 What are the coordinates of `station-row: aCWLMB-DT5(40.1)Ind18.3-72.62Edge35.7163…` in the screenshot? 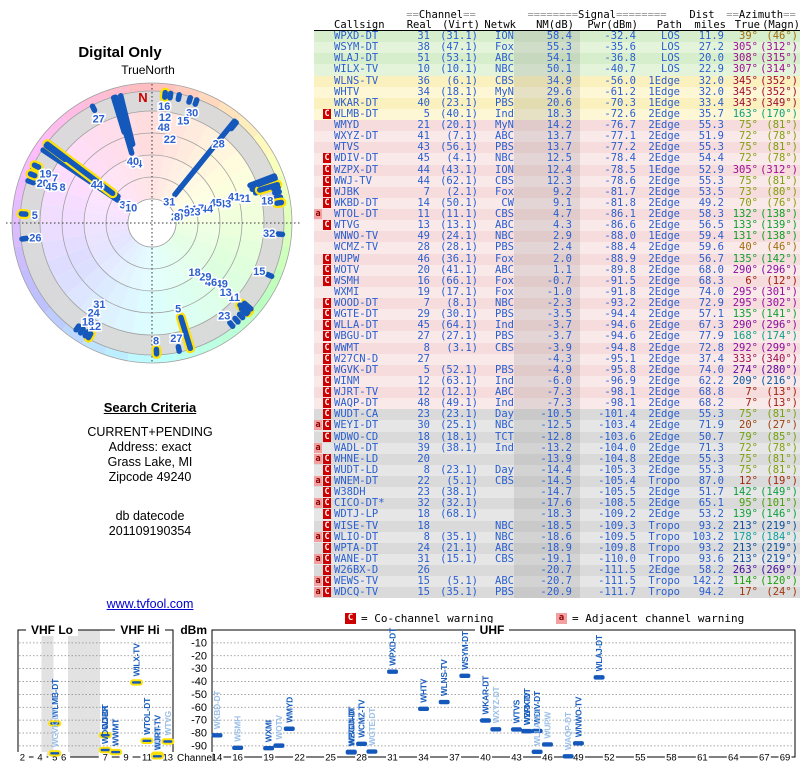 It's located at (557, 114).